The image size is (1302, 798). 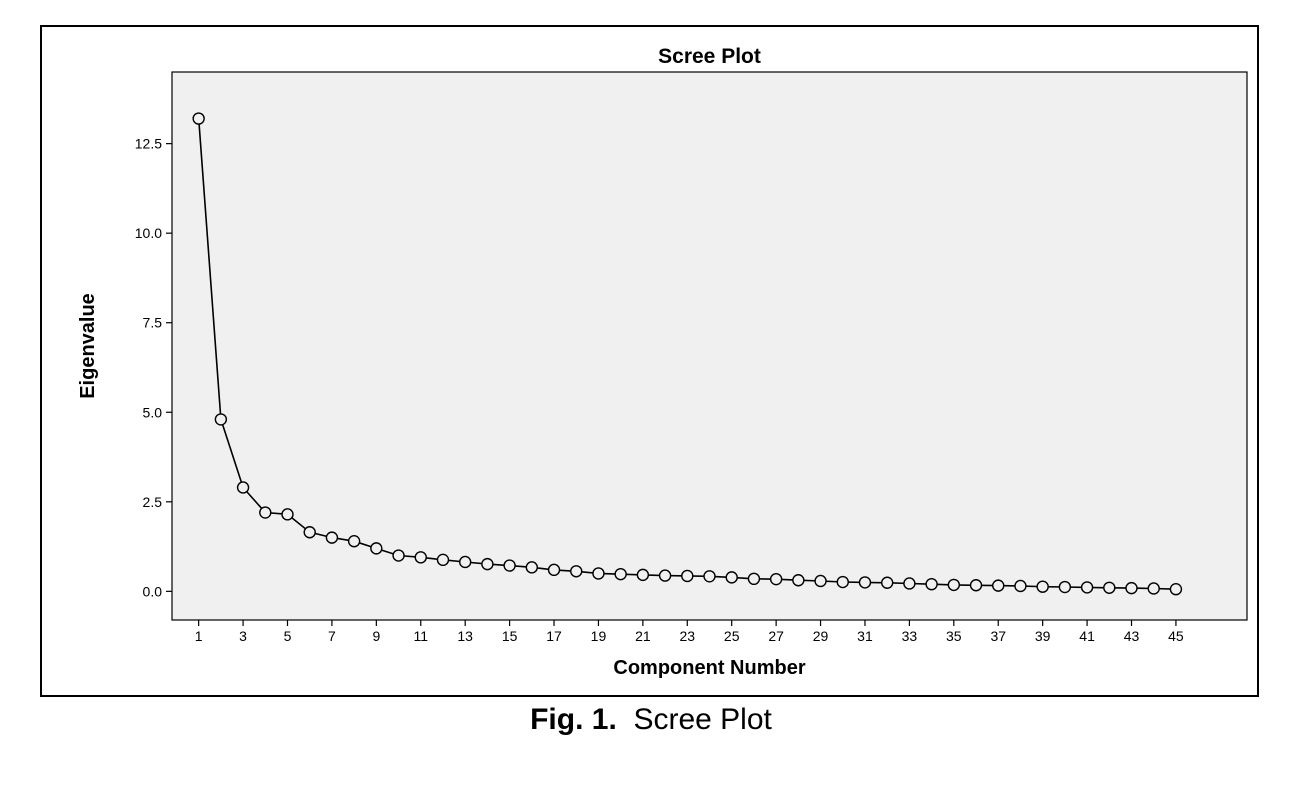 What do you see at coordinates (732, 636) in the screenshot?
I see `x-tick-label: 25` at bounding box center [732, 636].